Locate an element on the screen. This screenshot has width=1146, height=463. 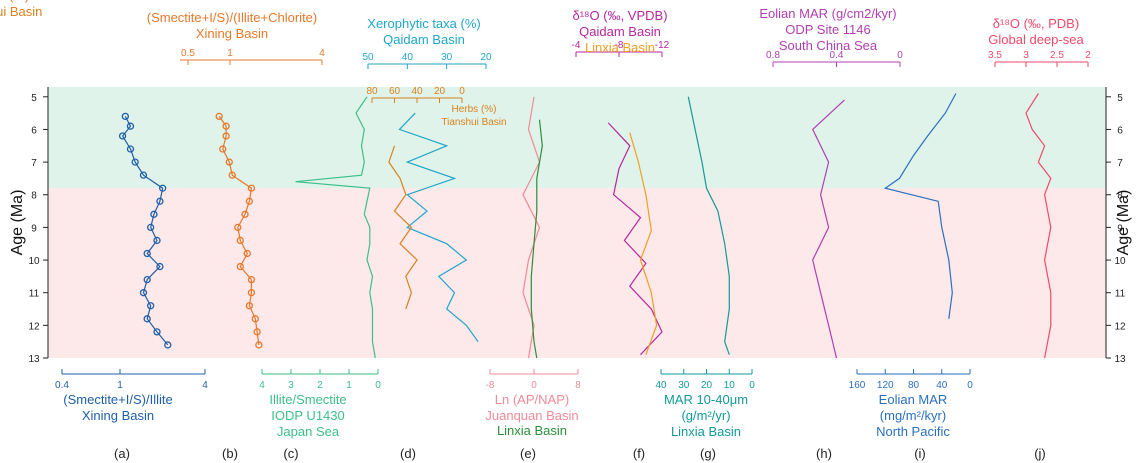
panel-d-xerophytic-axis-tick-label: 20 is located at coordinates (486, 57).